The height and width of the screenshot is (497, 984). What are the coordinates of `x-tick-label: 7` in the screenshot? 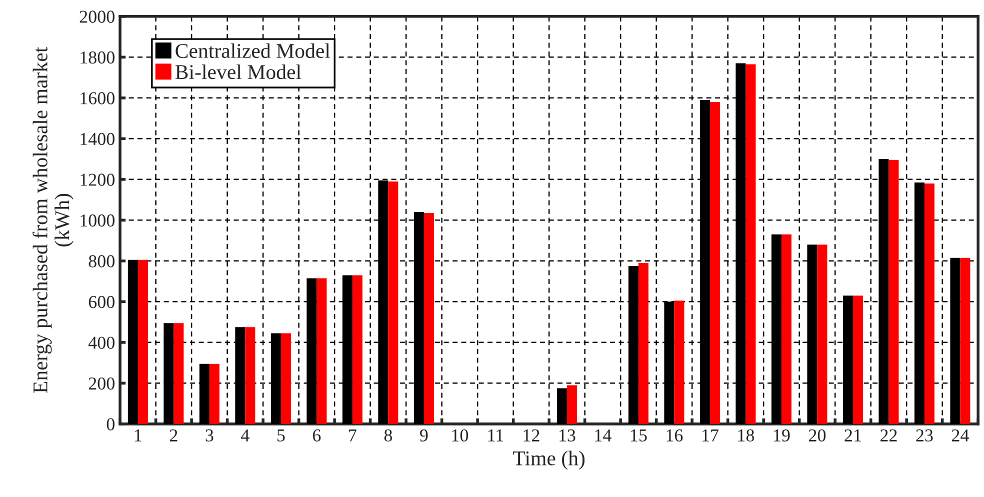 It's located at (352, 436).